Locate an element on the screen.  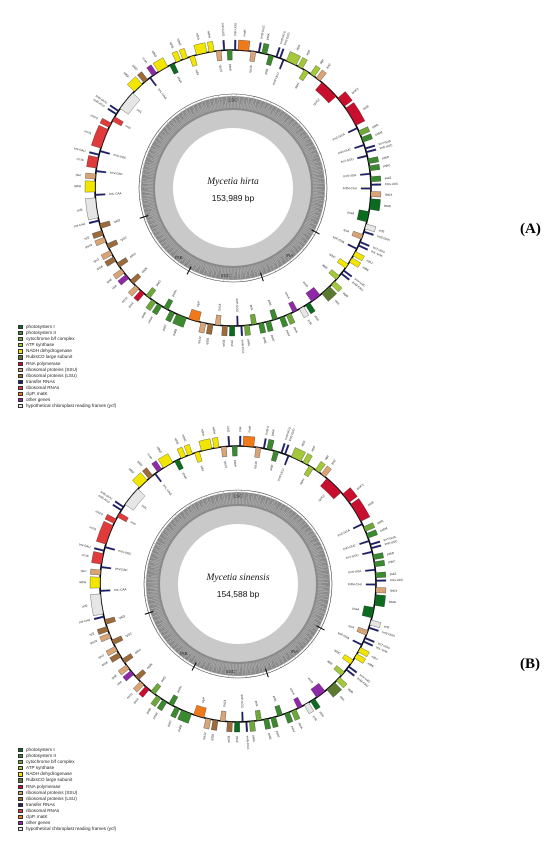
gene-psaA is located at coordinates (368, 612).